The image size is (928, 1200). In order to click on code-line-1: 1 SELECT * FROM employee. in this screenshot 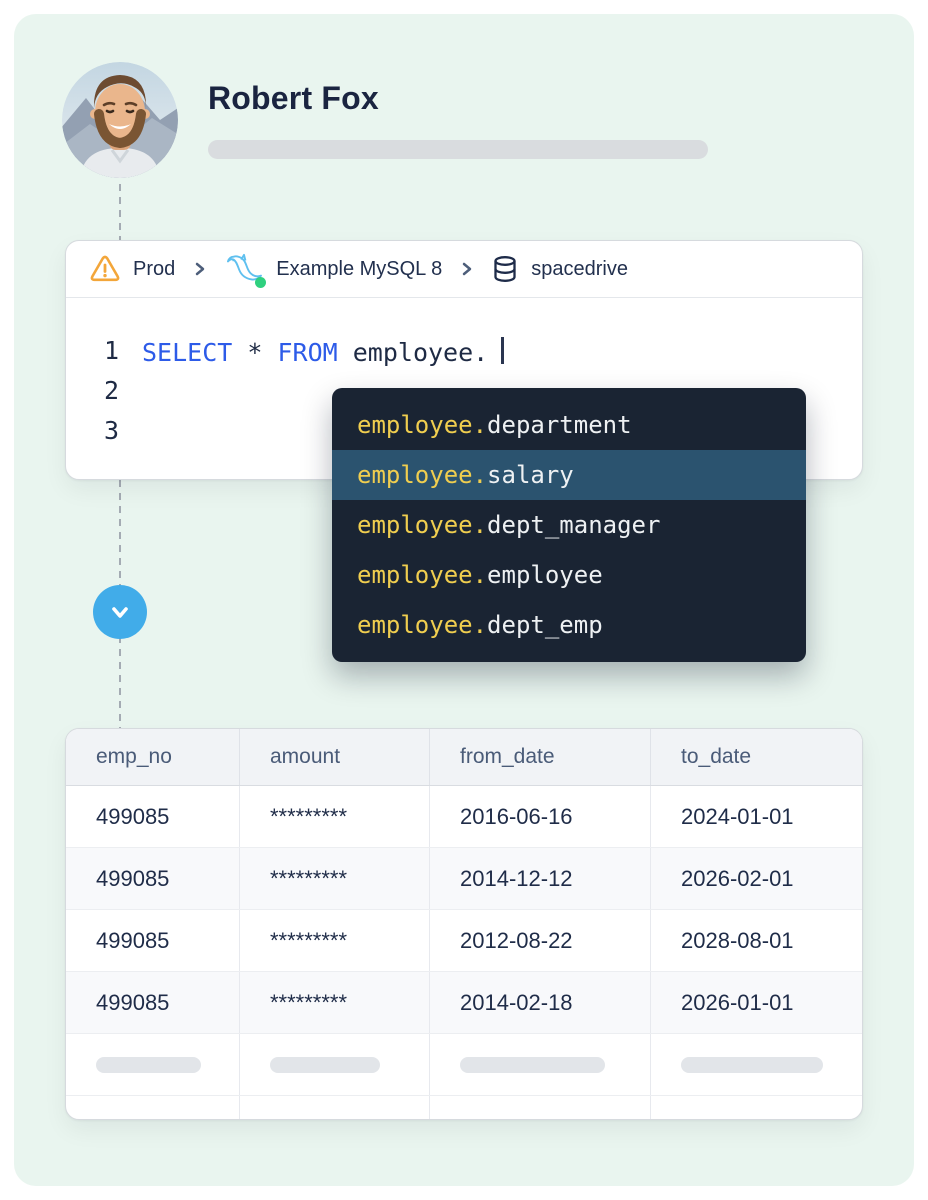, I will do `click(479, 350)`.